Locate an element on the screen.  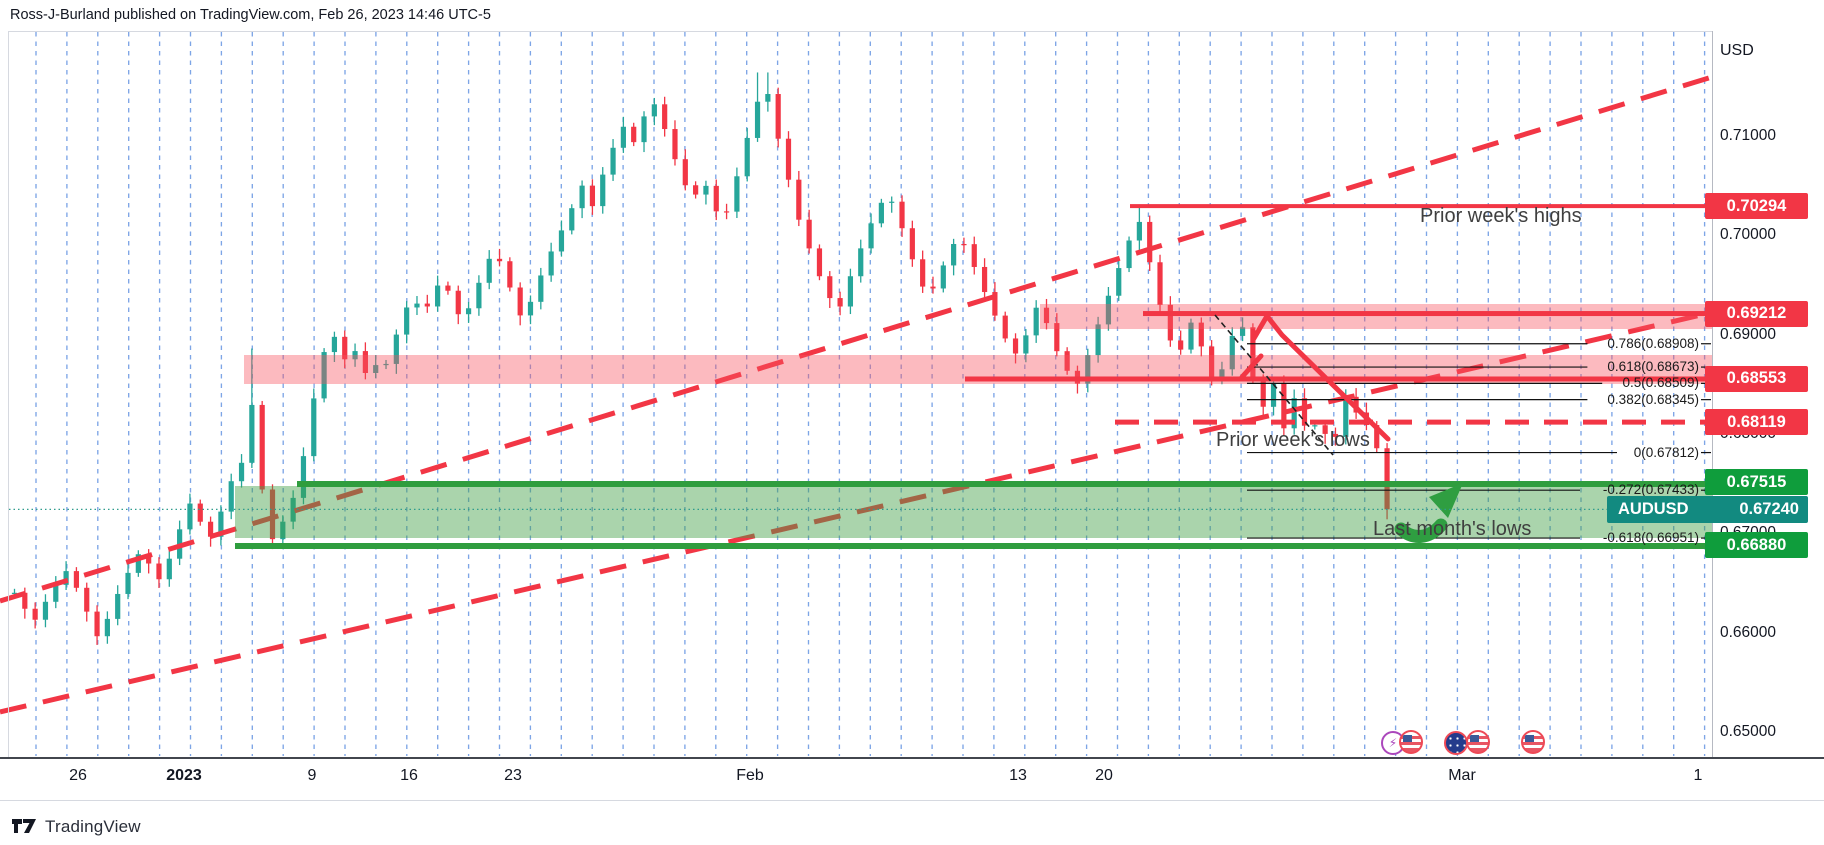
fib-level-label: 0.618(0.68673) is located at coordinates (1653, 367).